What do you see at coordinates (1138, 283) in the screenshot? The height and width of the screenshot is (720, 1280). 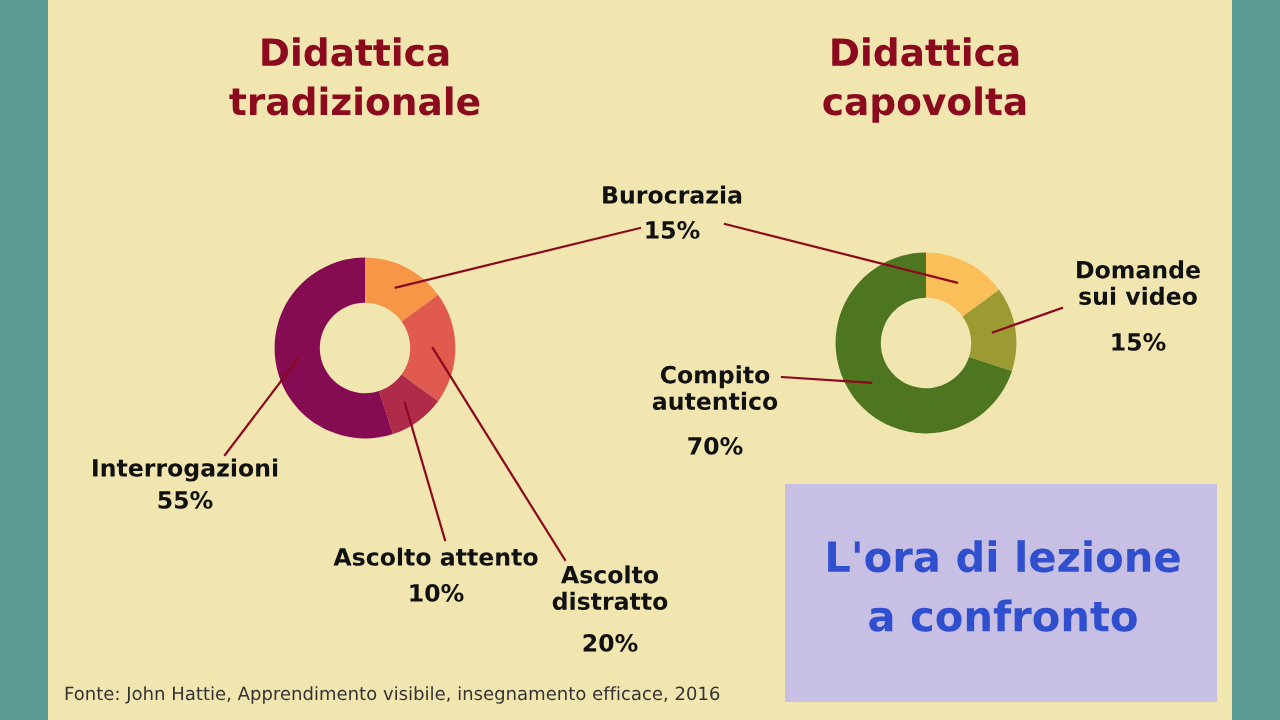 I see `slice-label: Domande sui video` at bounding box center [1138, 283].